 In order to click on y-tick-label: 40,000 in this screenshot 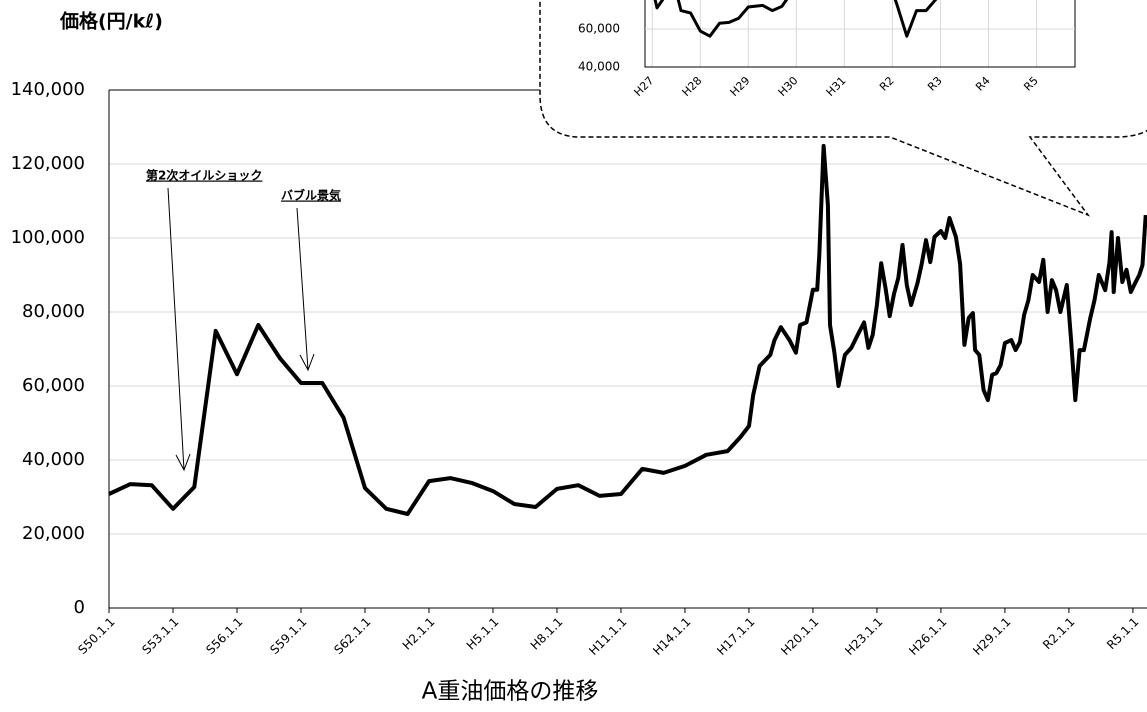, I will do `click(53, 459)`.